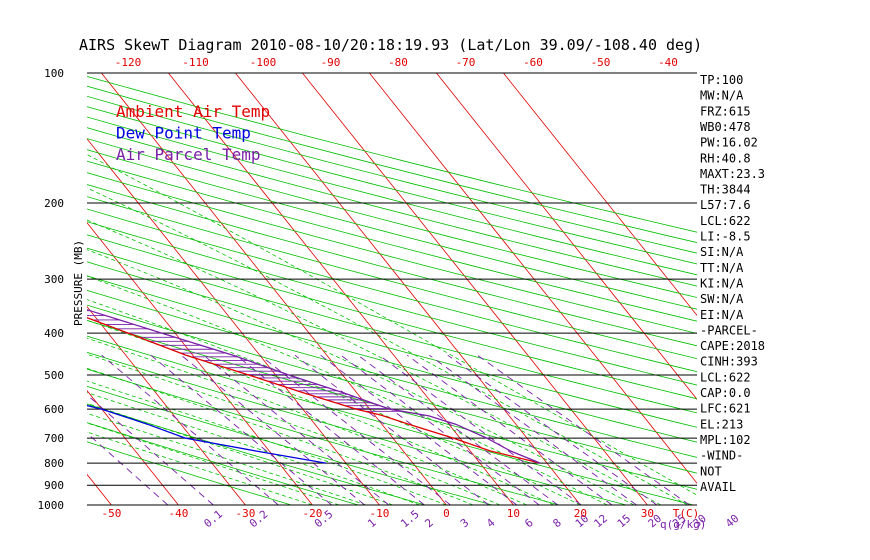 Image resolution: width=870 pixels, height=560 pixels. What do you see at coordinates (54, 279) in the screenshot?
I see `pressure-tick-label: 300` at bounding box center [54, 279].